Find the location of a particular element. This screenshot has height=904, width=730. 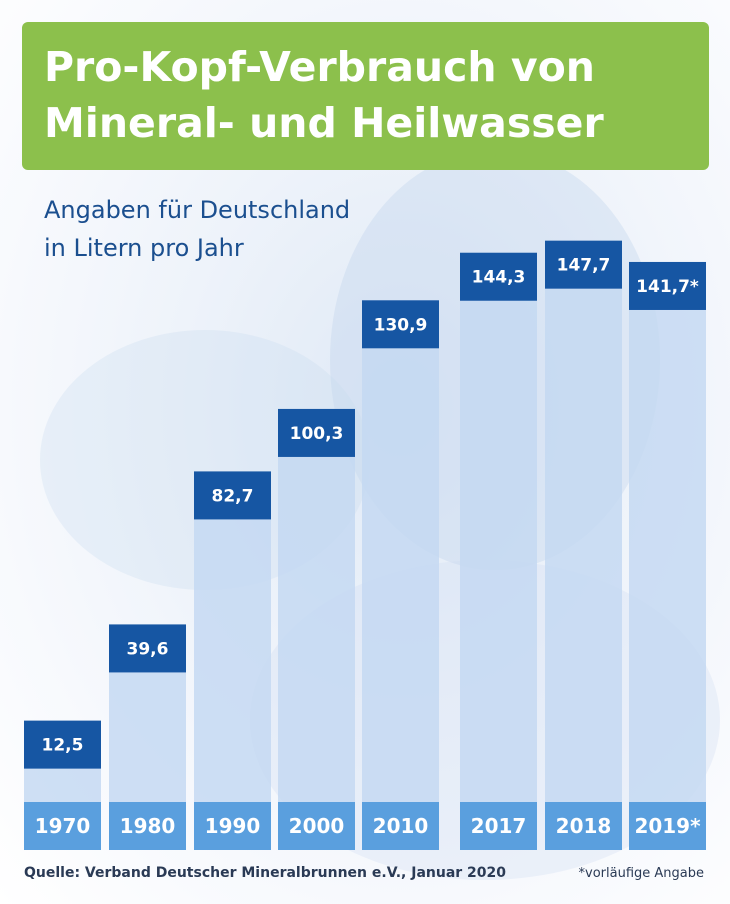

data-label: 12,5 is located at coordinates (63, 746).